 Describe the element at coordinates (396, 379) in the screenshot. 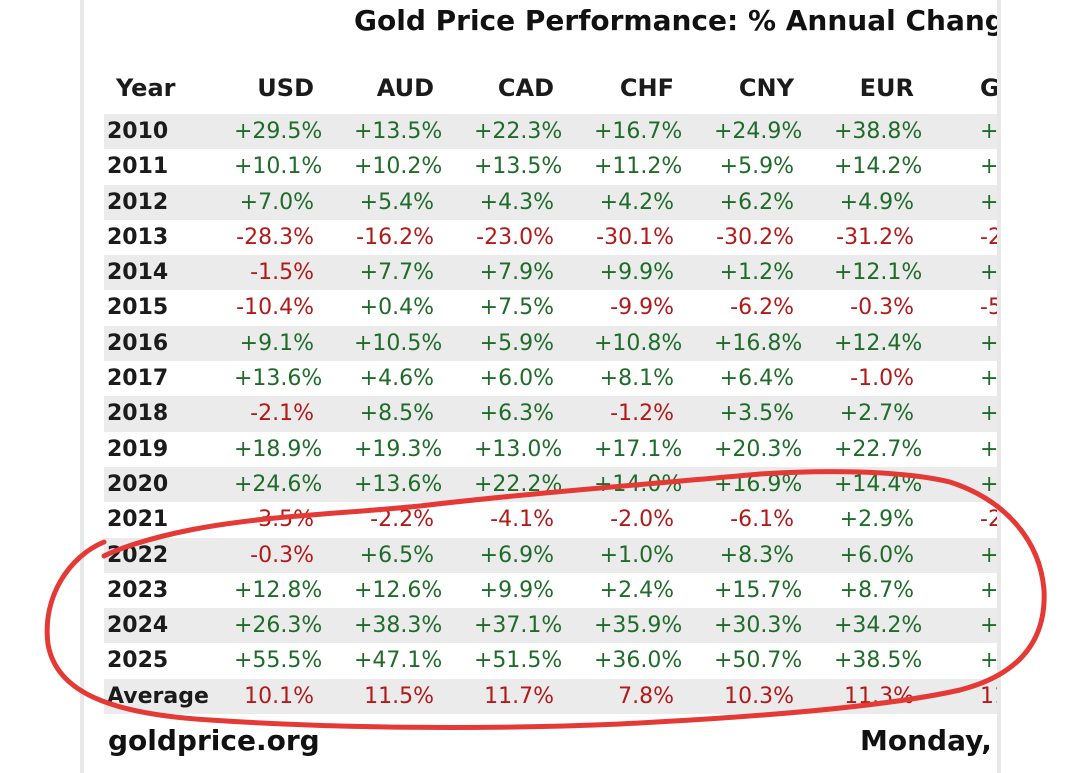

I see `value-cell: +4.6%` at that location.